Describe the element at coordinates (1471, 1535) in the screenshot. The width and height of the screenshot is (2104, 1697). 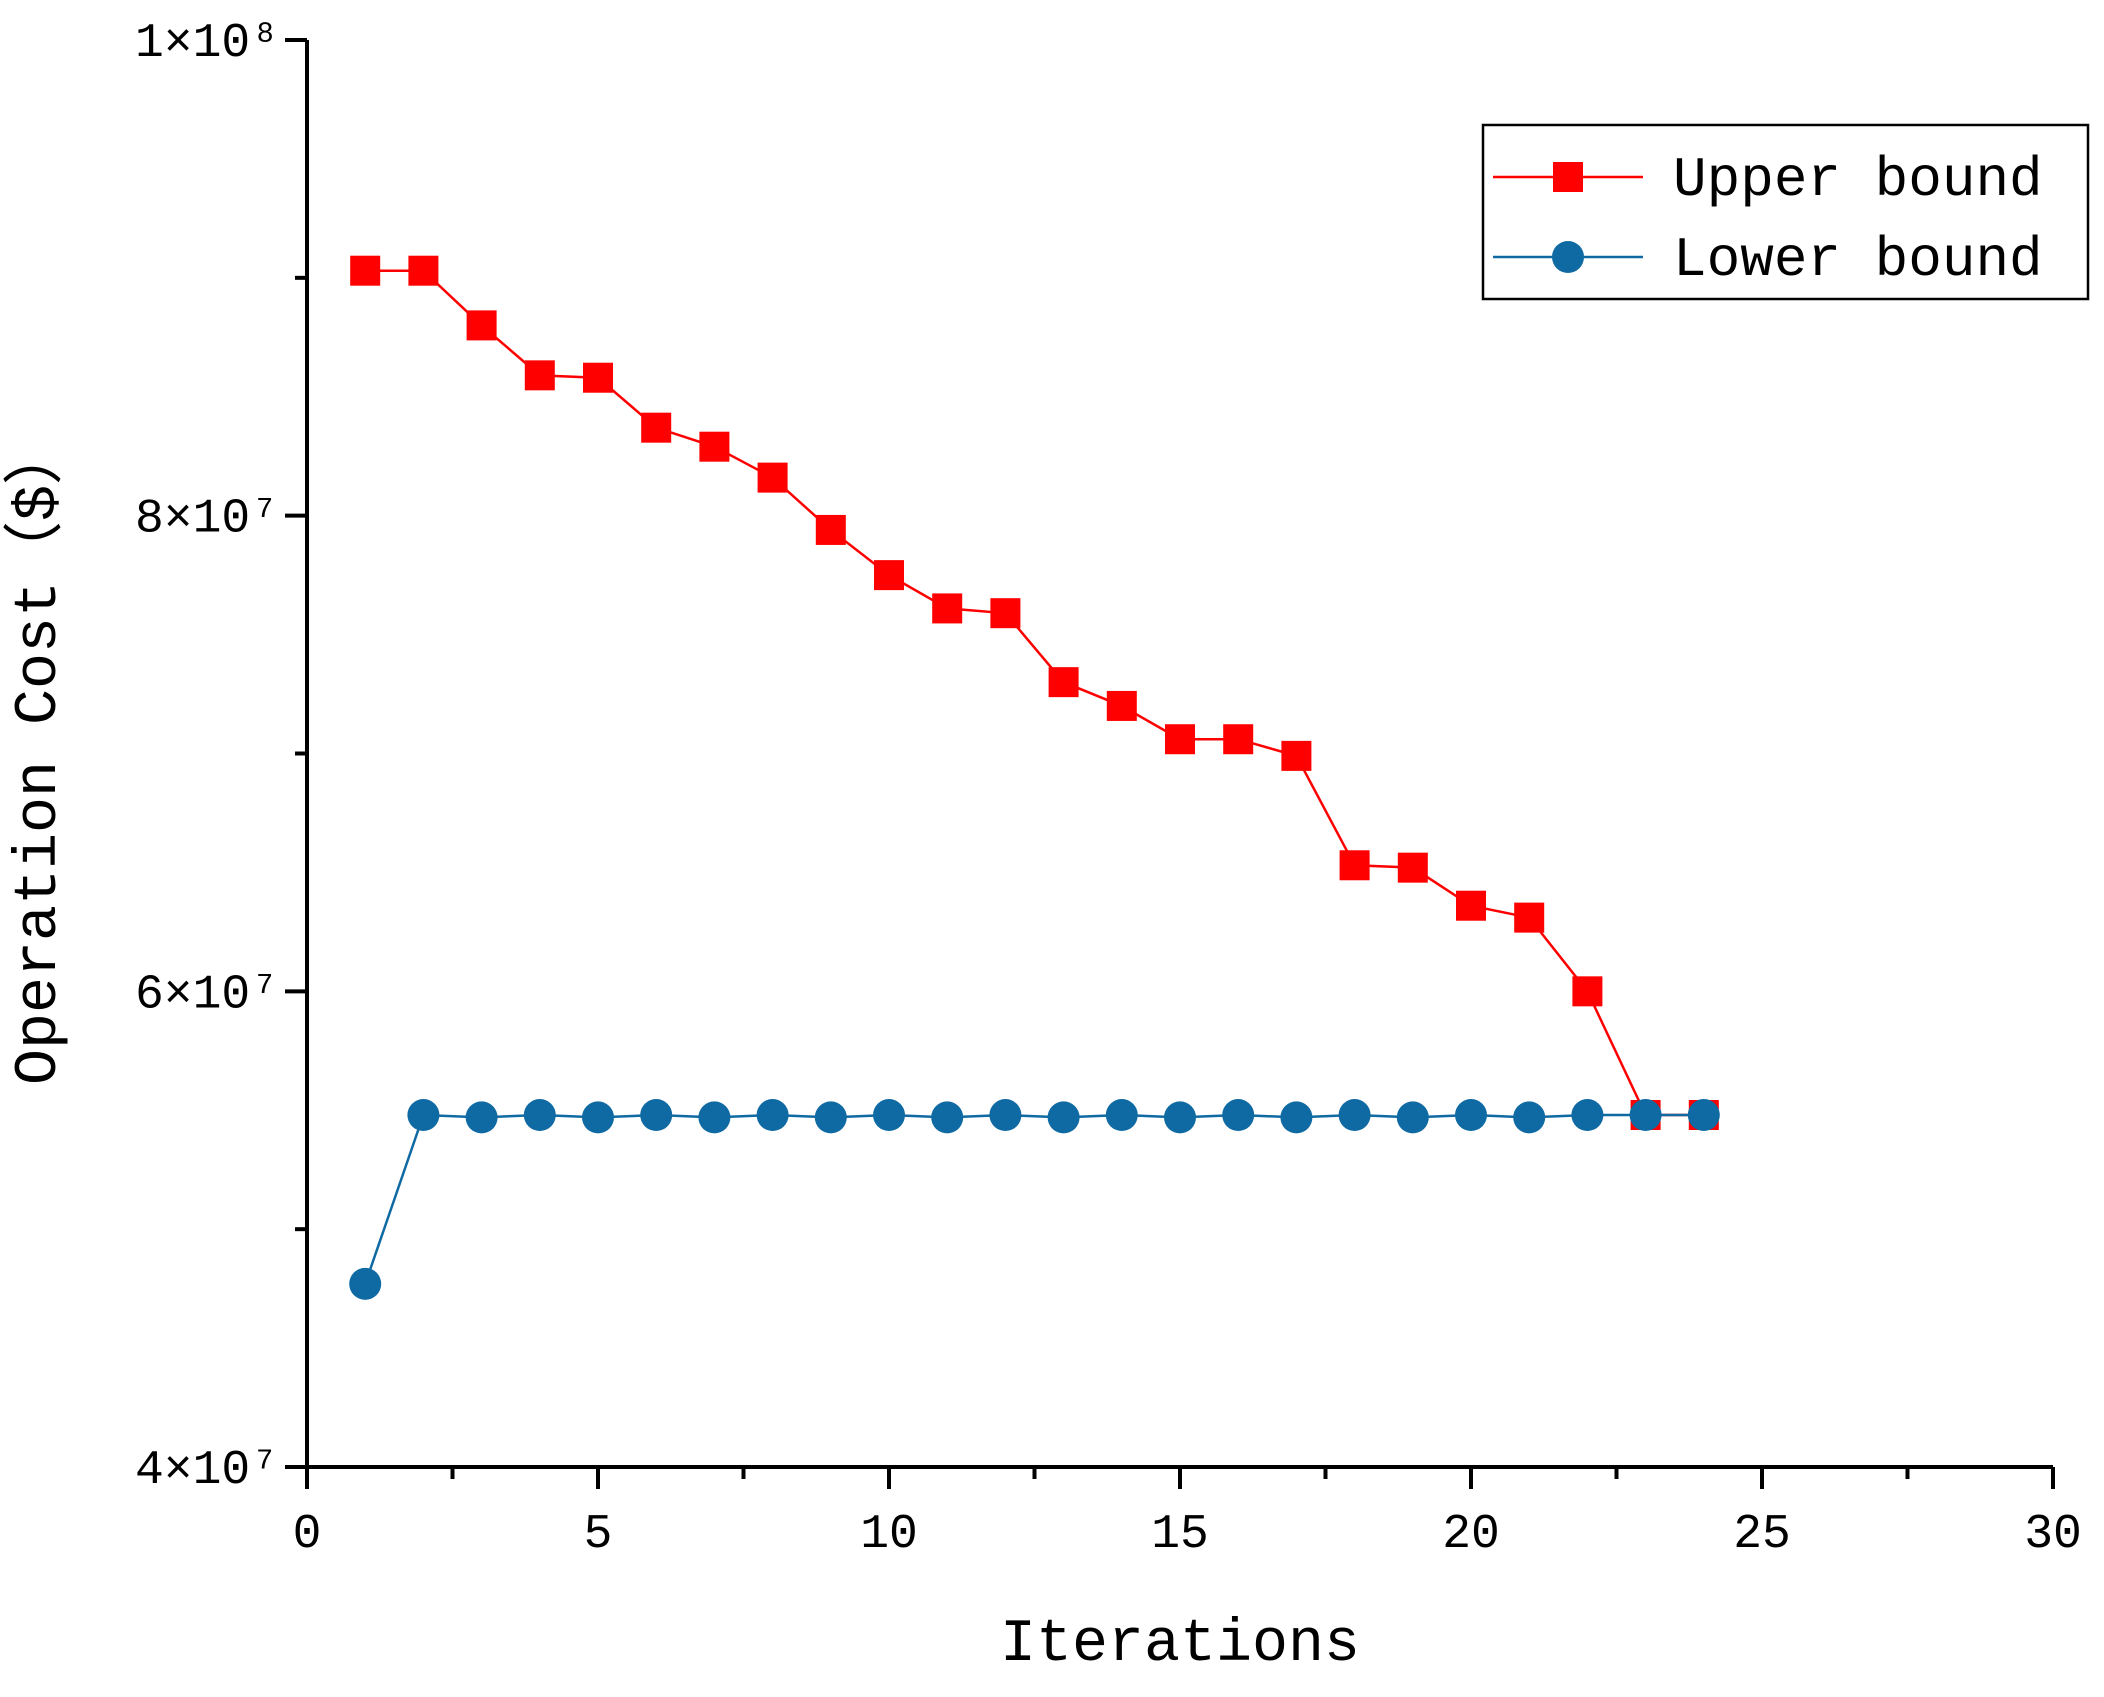
I see `x-tick-label: 20` at that location.